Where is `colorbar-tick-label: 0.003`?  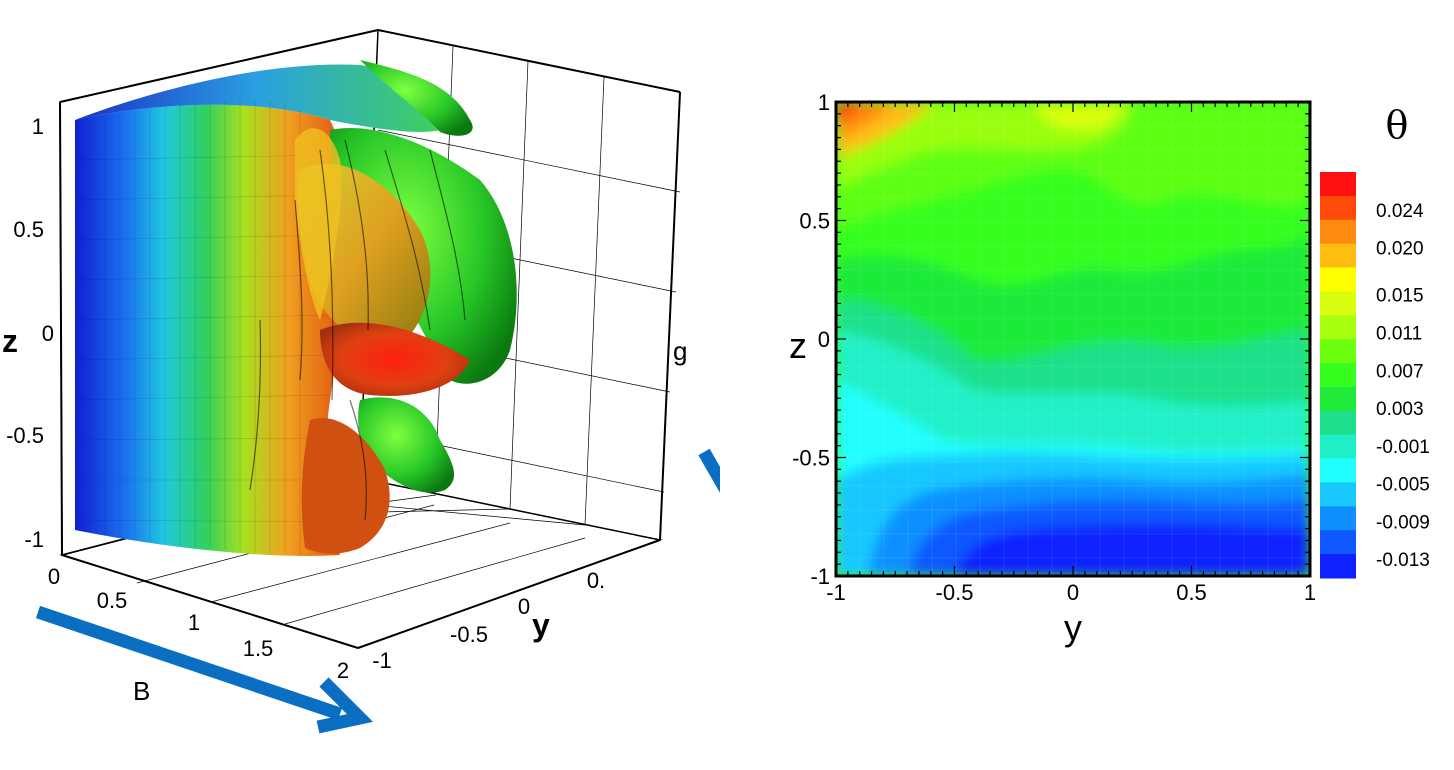 colorbar-tick-label: 0.003 is located at coordinates (1400, 409).